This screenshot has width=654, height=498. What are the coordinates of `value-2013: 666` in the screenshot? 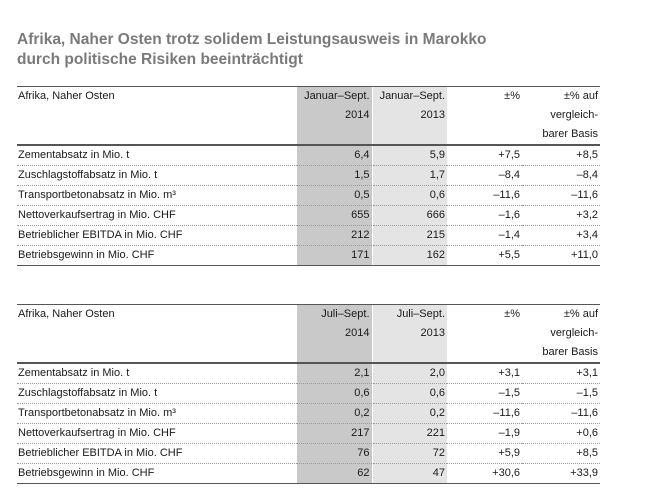 It's located at (409, 215).